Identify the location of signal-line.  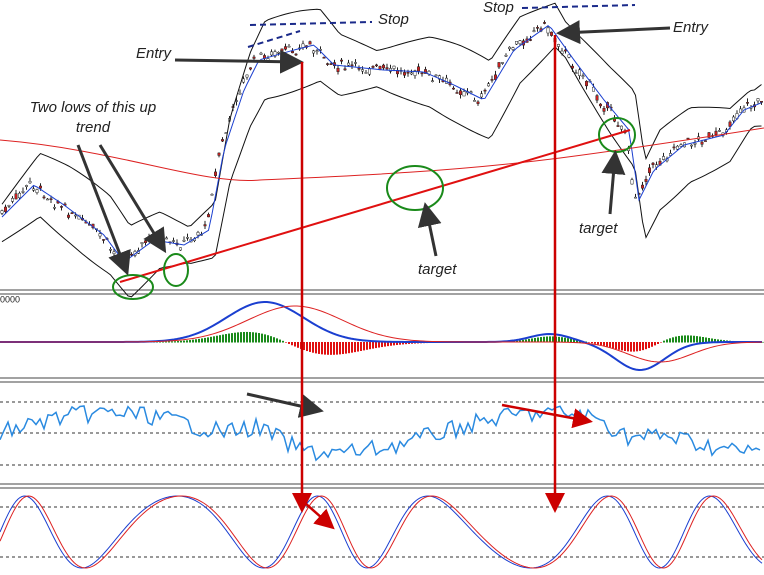
(381, 334).